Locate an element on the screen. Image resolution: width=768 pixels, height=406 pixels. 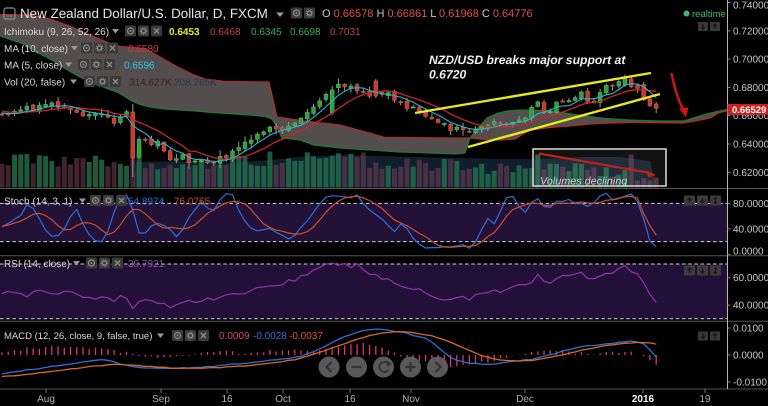
svg-text: 0.68000 is located at coordinates (750, 88).